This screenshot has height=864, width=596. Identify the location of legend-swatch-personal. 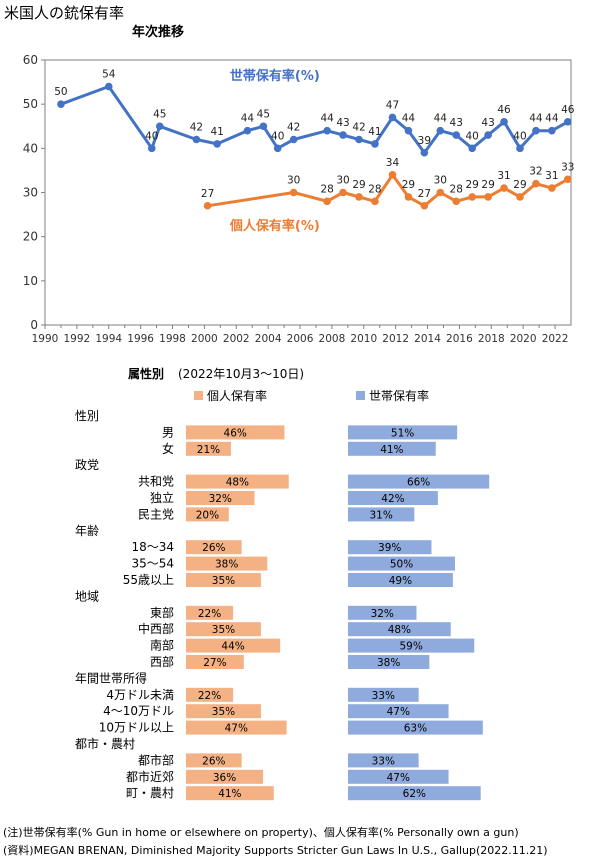
(198, 395).